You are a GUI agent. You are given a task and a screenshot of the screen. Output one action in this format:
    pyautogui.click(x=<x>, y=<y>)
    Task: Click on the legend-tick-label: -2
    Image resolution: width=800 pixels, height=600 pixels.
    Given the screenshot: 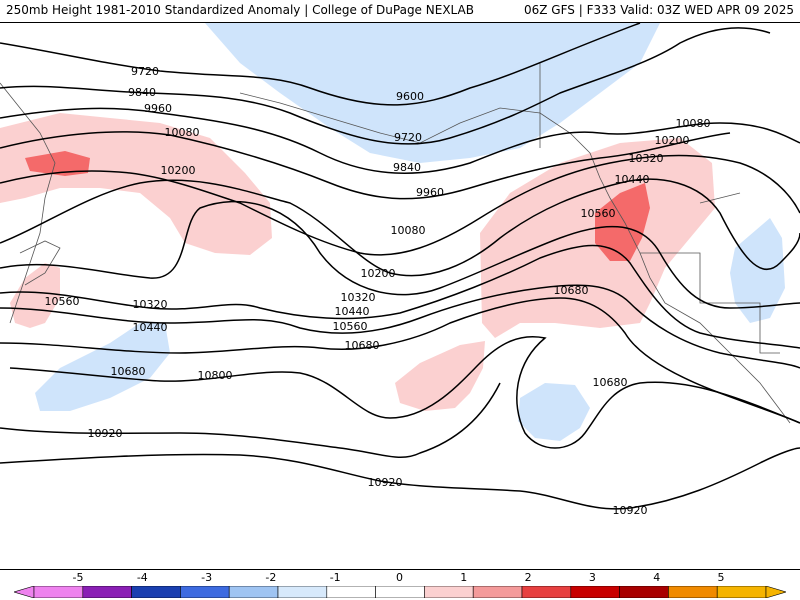 What is the action you would take?
    pyautogui.click(x=271, y=577)
    